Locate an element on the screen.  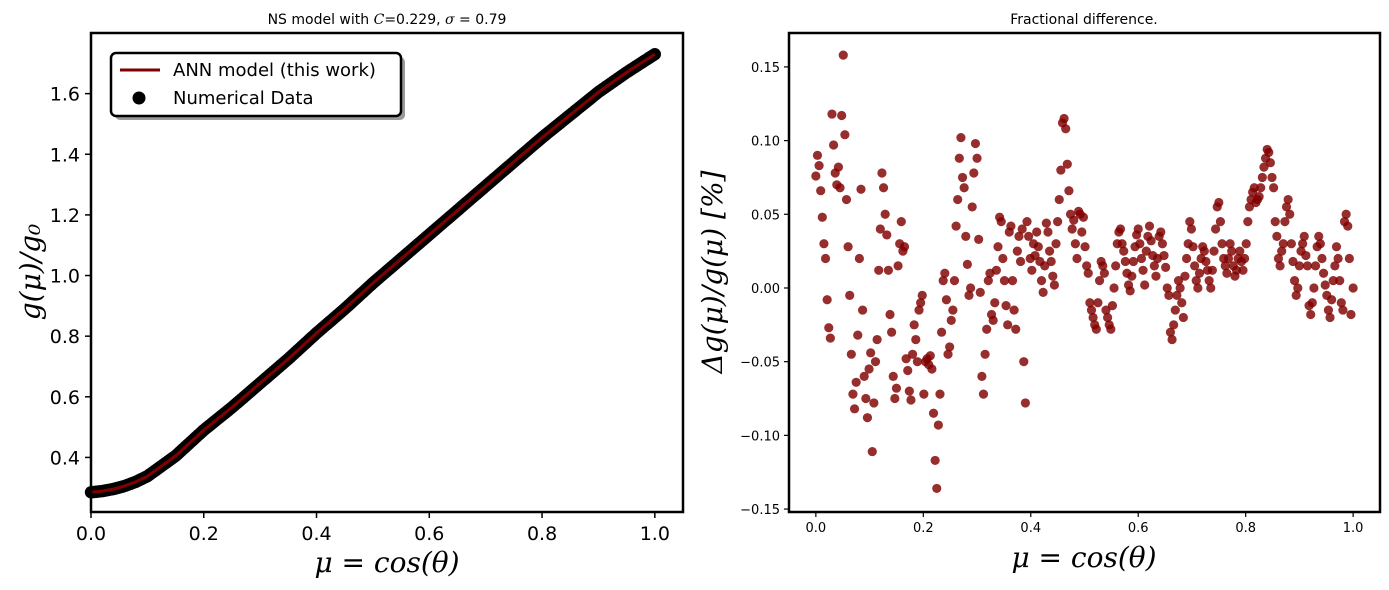
x-tick-label: 0.2 is located at coordinates (923, 528).